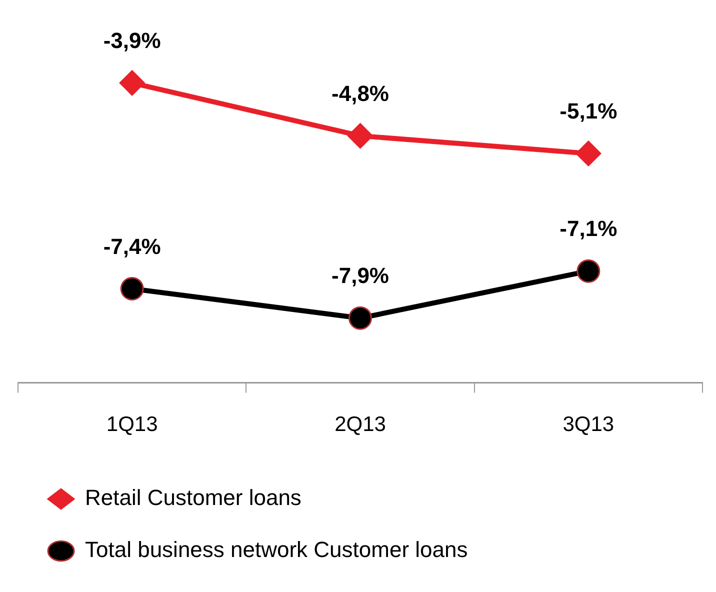 The image size is (716, 592). Describe the element at coordinates (132, 424) in the screenshot. I see `x-tick-label: 1Q13` at that location.